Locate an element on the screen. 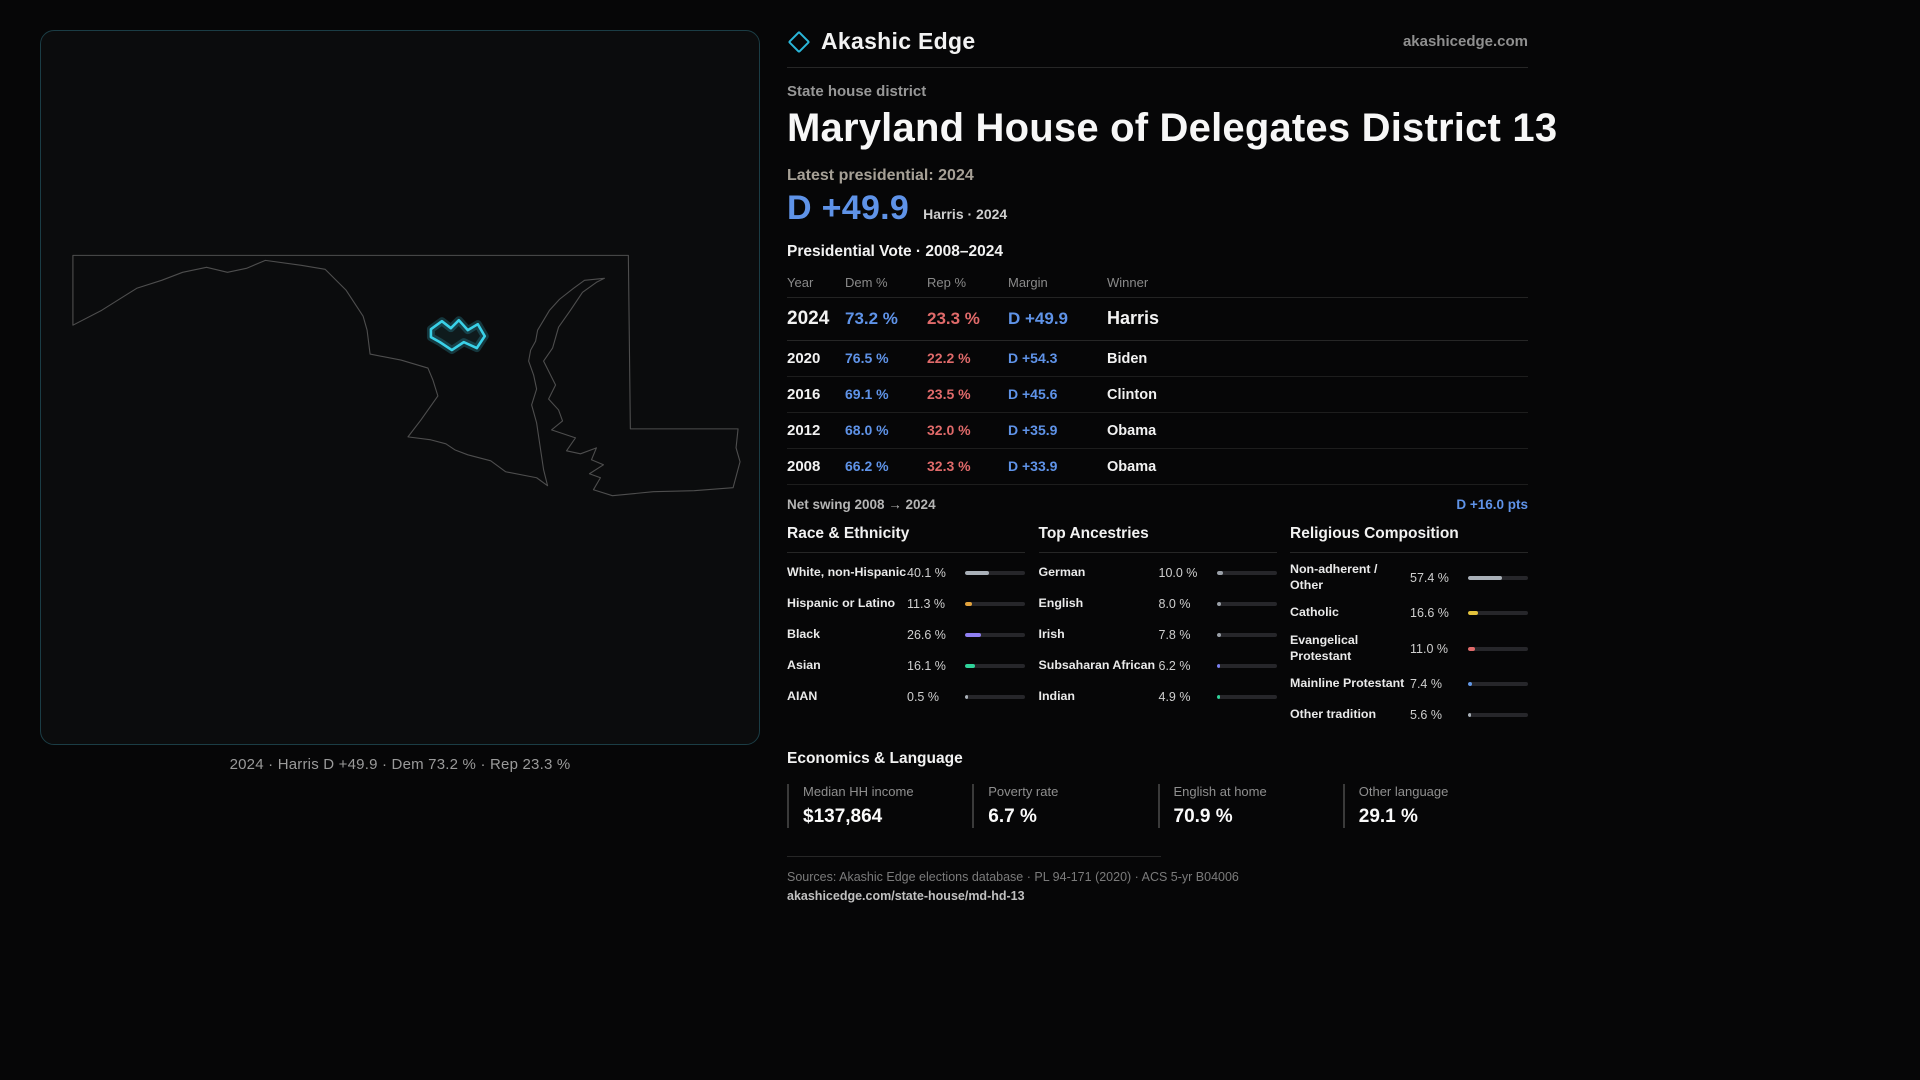 The width and height of the screenshot is (1920, 1080). winner-cell: Clinton is located at coordinates (1132, 395).